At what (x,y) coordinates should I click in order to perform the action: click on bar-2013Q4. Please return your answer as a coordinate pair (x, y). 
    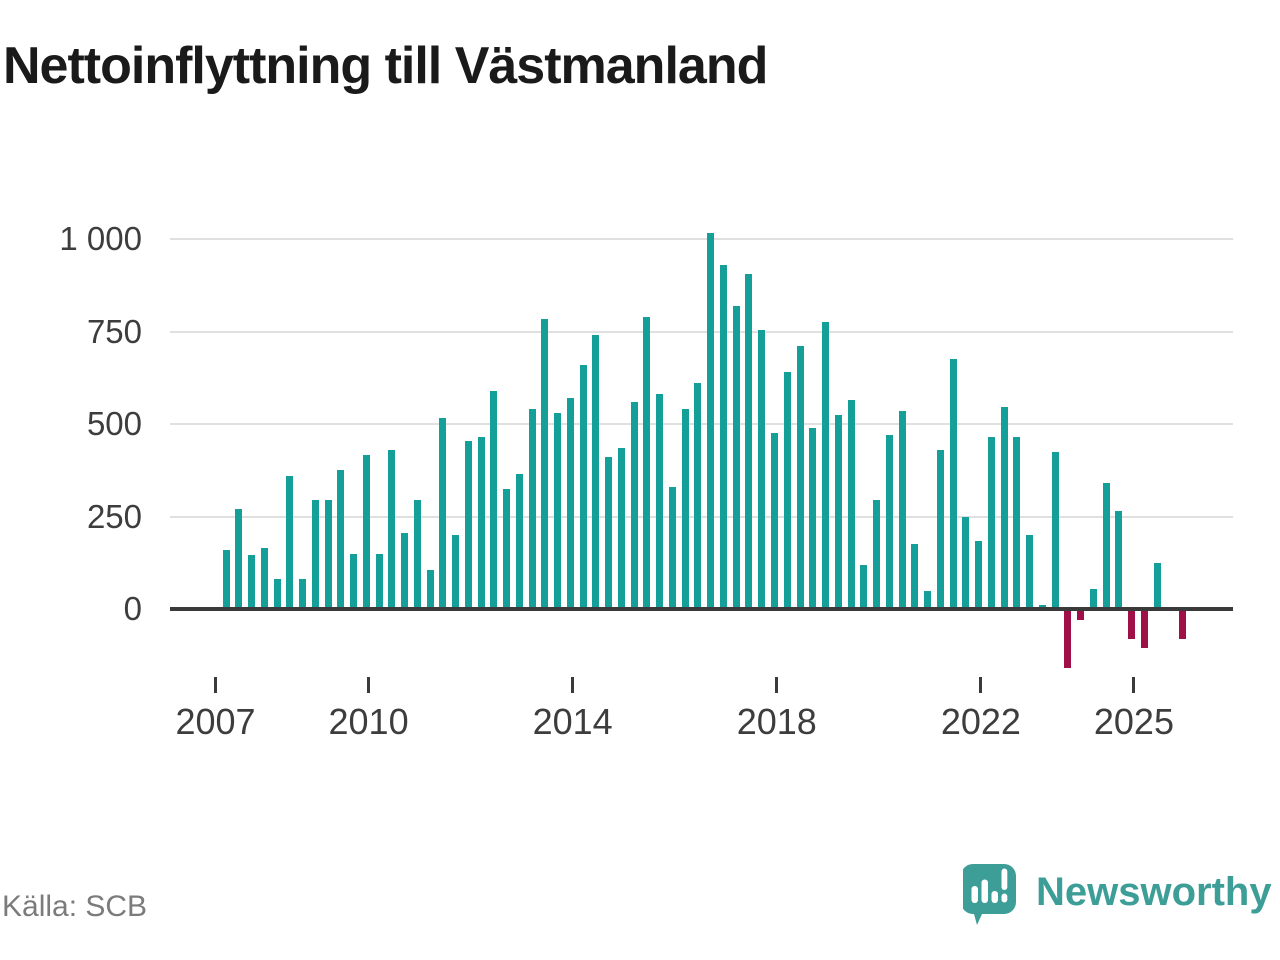
    Looking at the image, I should click on (570, 503).